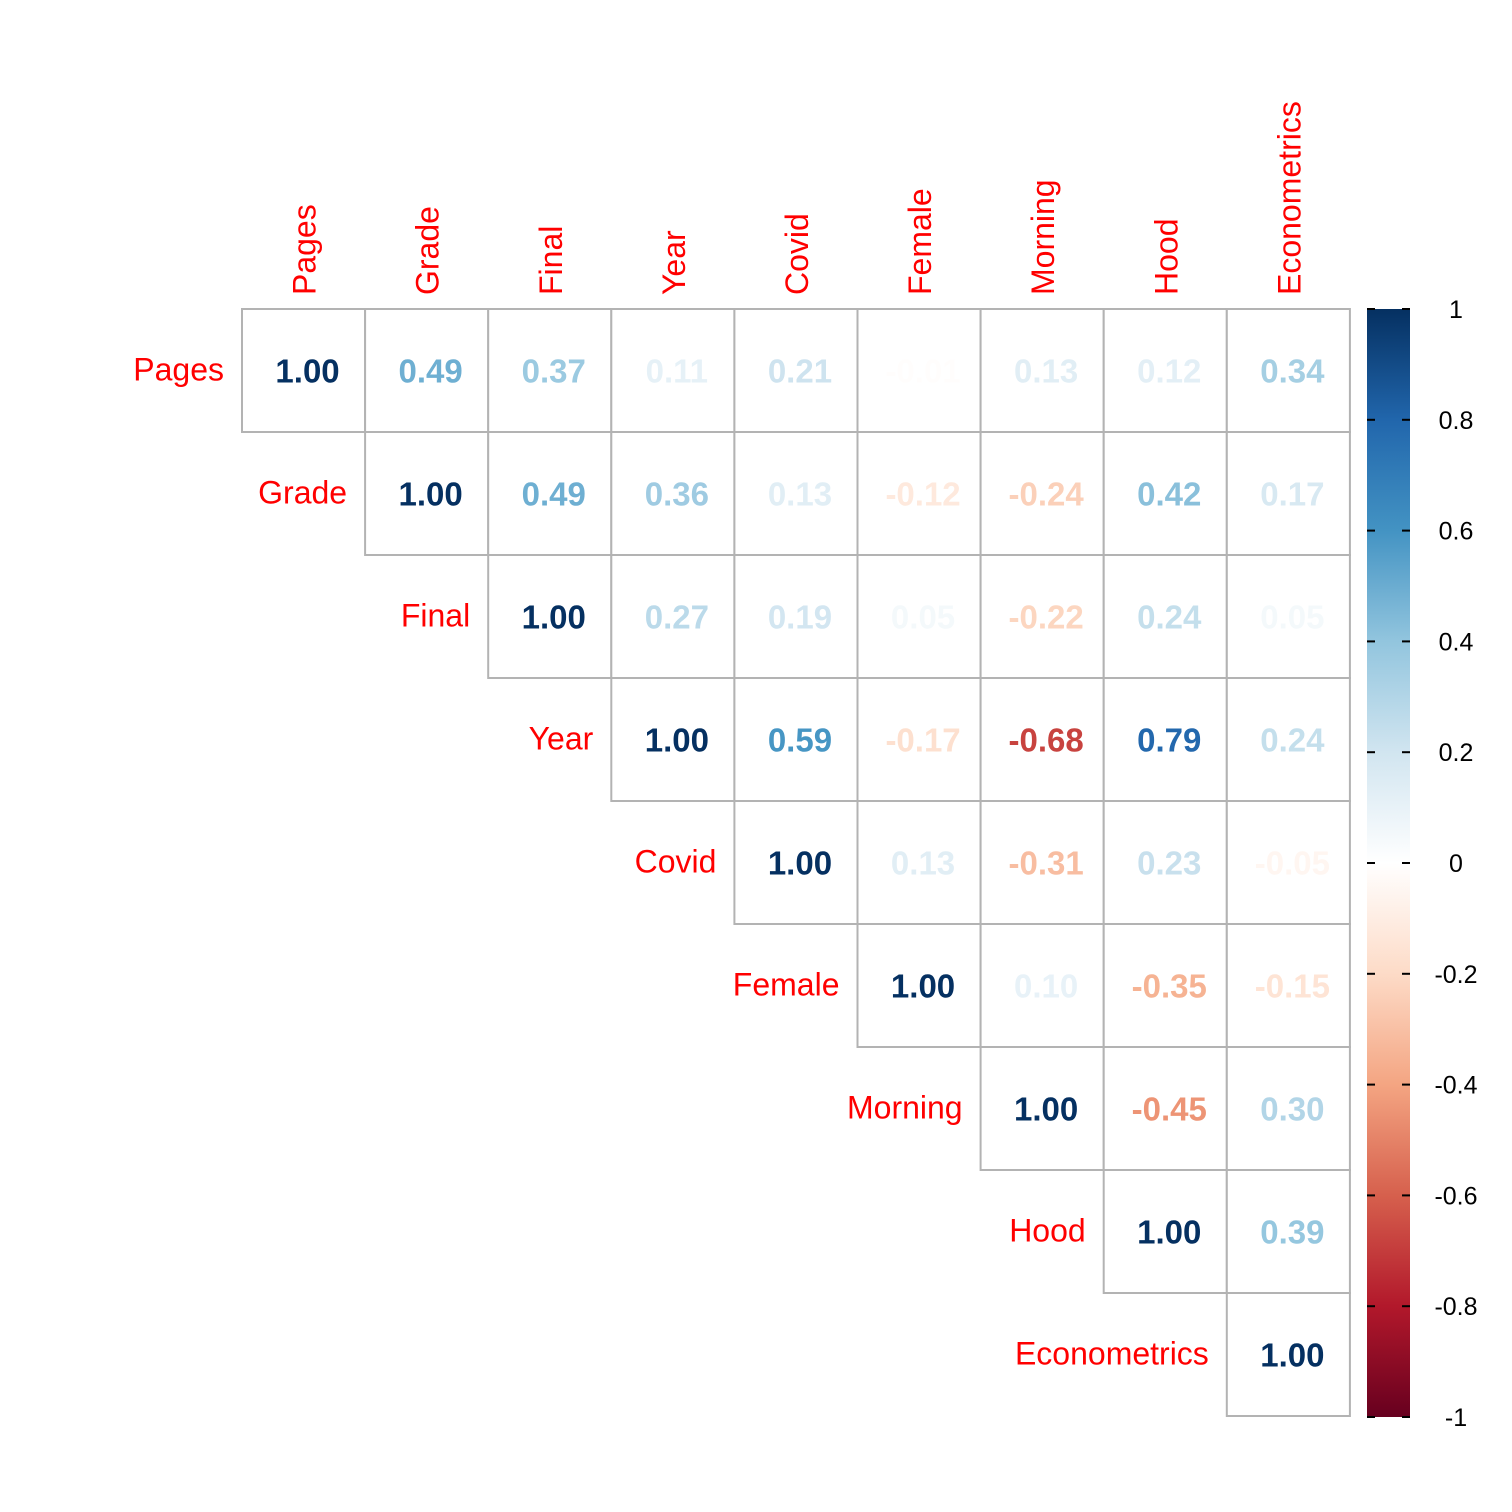 The image size is (1512, 1512). What do you see at coordinates (1292, 986) in the screenshot?
I see `value-Female-Econometrics: -0.15` at bounding box center [1292, 986].